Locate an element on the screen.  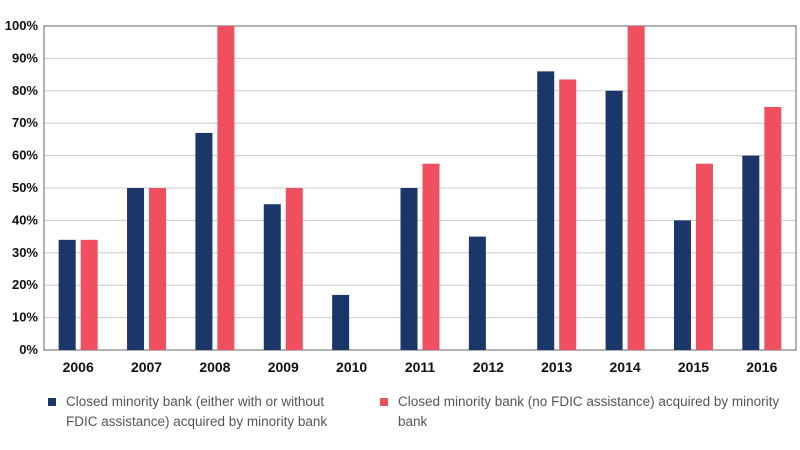
bar-series2-2008 is located at coordinates (226, 188).